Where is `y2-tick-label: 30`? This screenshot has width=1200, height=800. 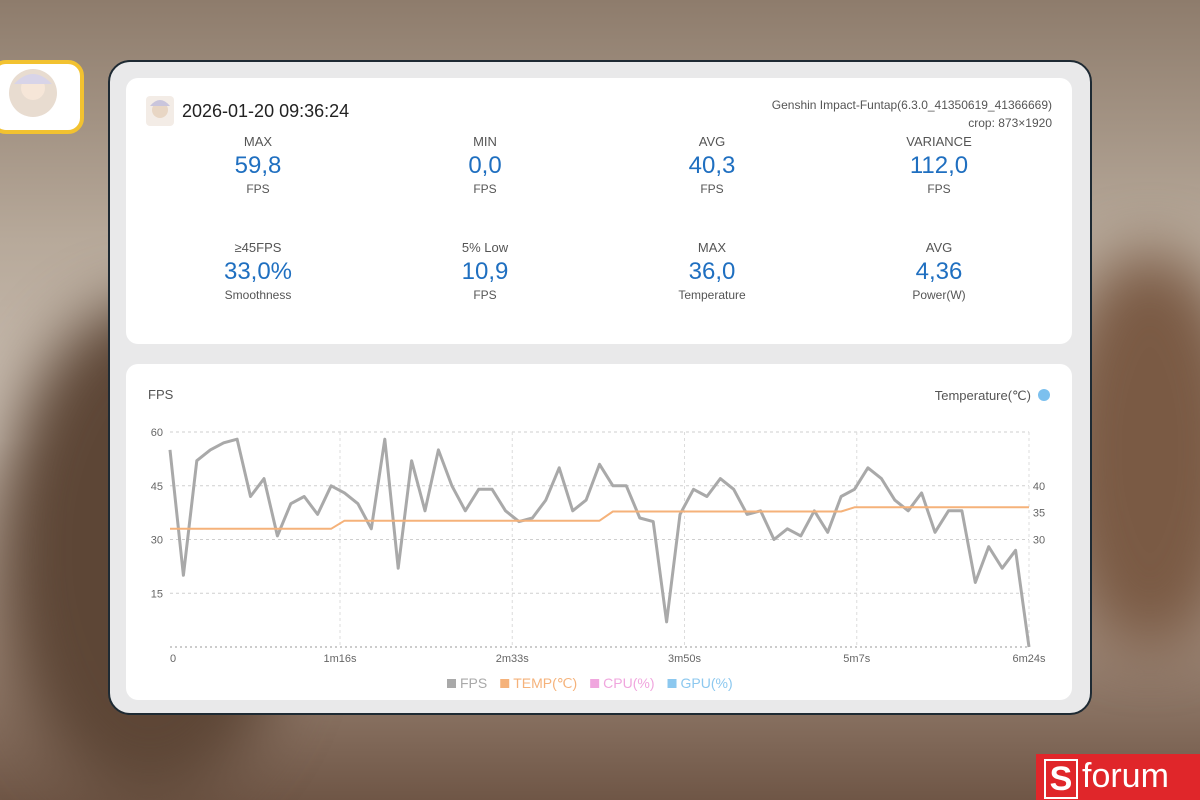 y2-tick-label: 30 is located at coordinates (1039, 541).